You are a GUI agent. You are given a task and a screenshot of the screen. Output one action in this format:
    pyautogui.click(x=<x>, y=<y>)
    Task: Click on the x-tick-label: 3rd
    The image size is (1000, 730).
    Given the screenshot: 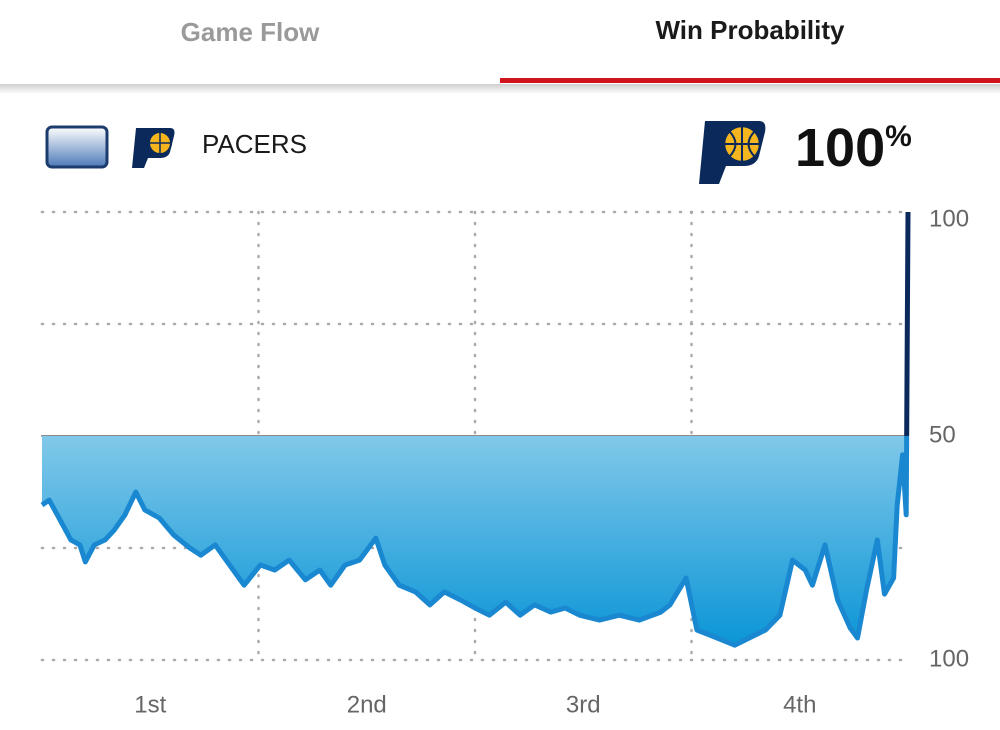 What is the action you would take?
    pyautogui.click(x=583, y=704)
    